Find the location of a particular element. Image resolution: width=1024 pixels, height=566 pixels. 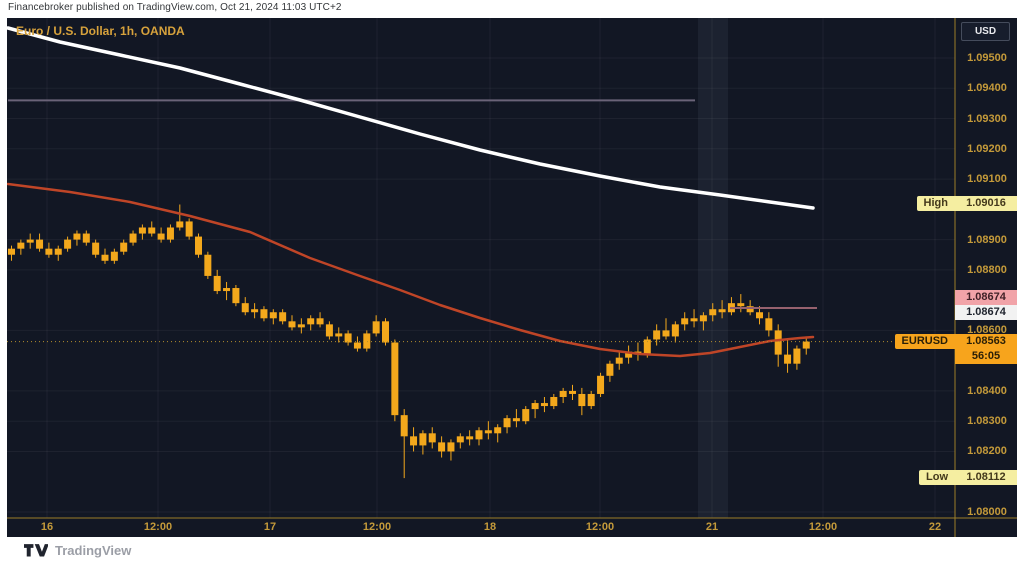

time-tick-label: 18 is located at coordinates (490, 527).